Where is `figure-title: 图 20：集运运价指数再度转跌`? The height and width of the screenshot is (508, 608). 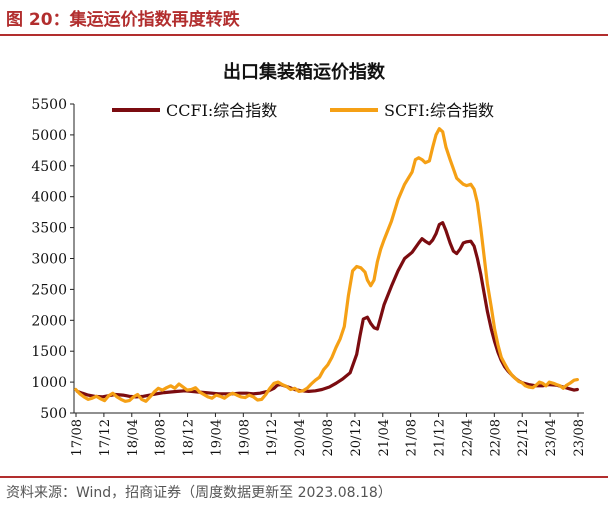 figure-title: 图 20：集运运价指数再度转跌 is located at coordinates (123, 20).